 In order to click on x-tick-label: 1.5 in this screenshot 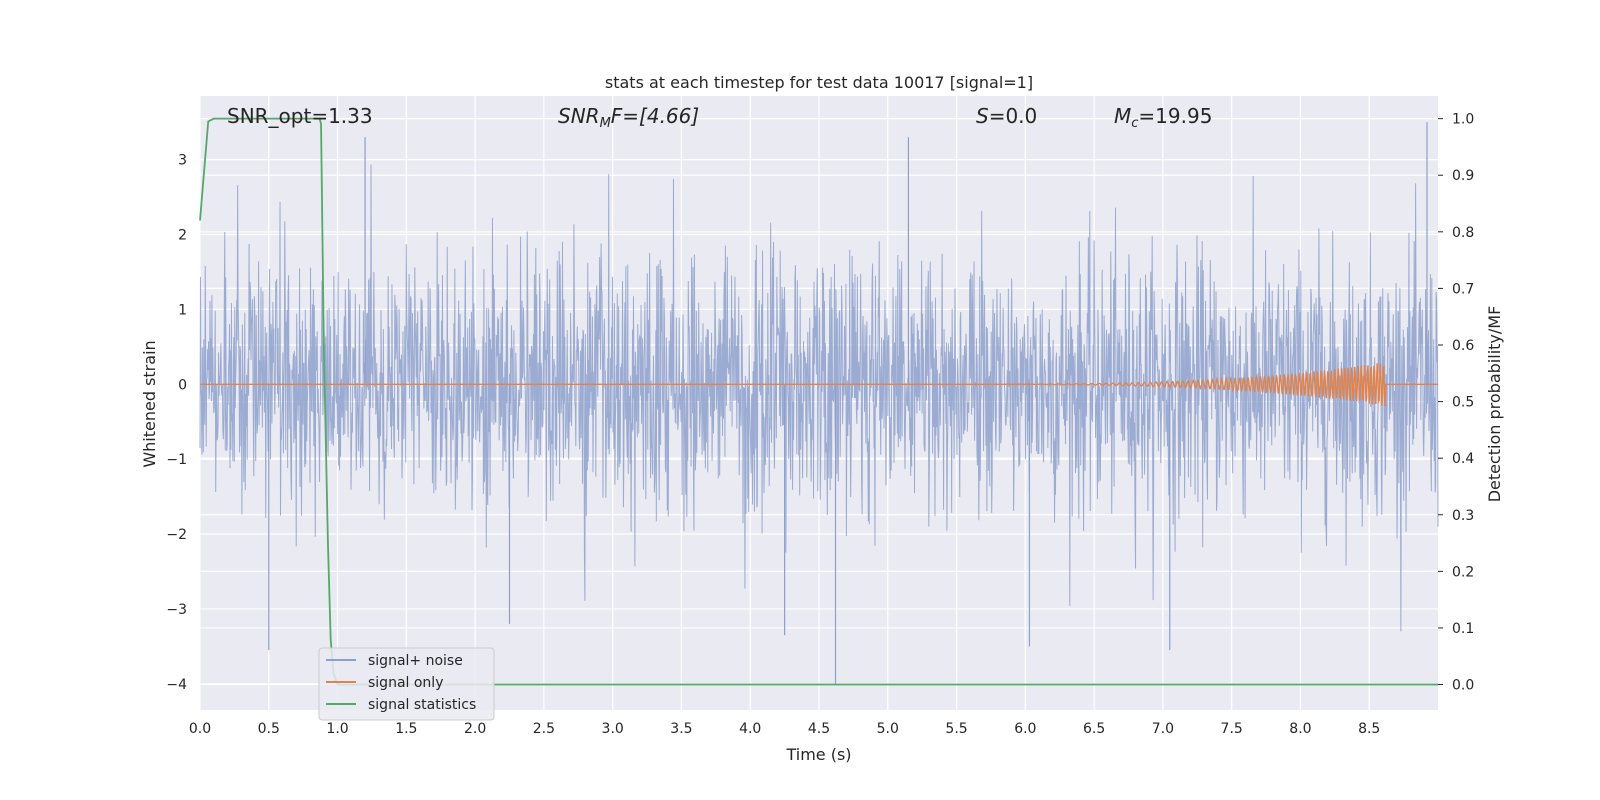, I will do `click(406, 729)`.